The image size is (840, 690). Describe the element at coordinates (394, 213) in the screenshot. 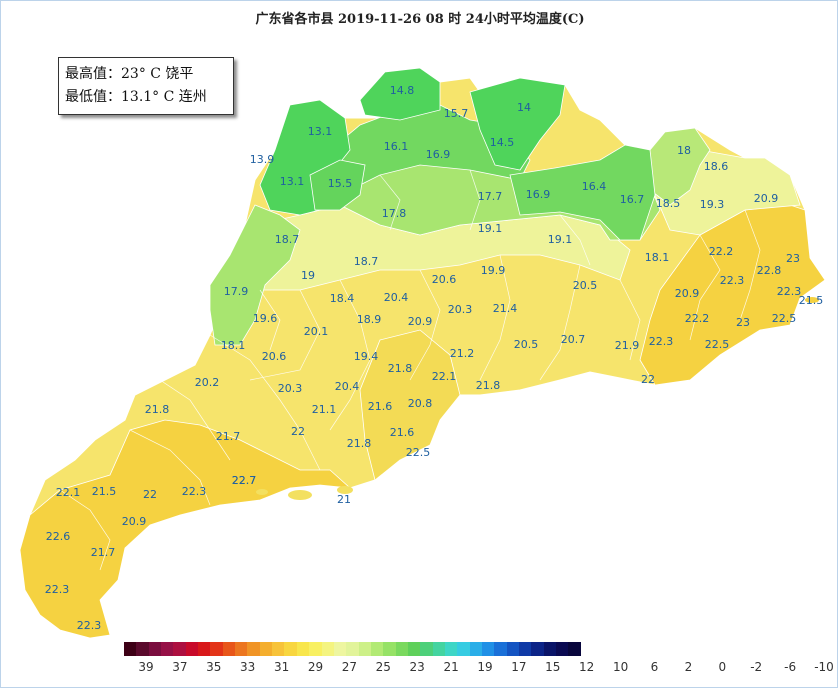

I see `county-temperature-label: 17.8` at that location.